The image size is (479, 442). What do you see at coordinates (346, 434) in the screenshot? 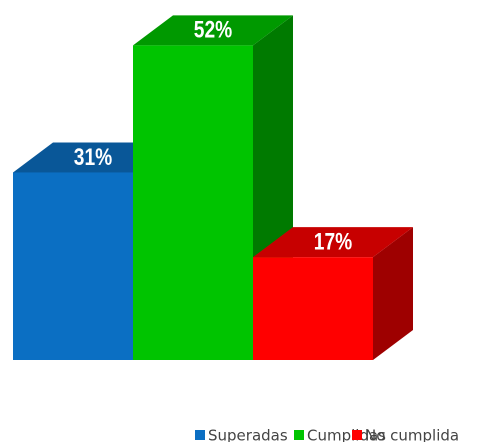
I see `legend-label: Cumplidas` at bounding box center [346, 434].